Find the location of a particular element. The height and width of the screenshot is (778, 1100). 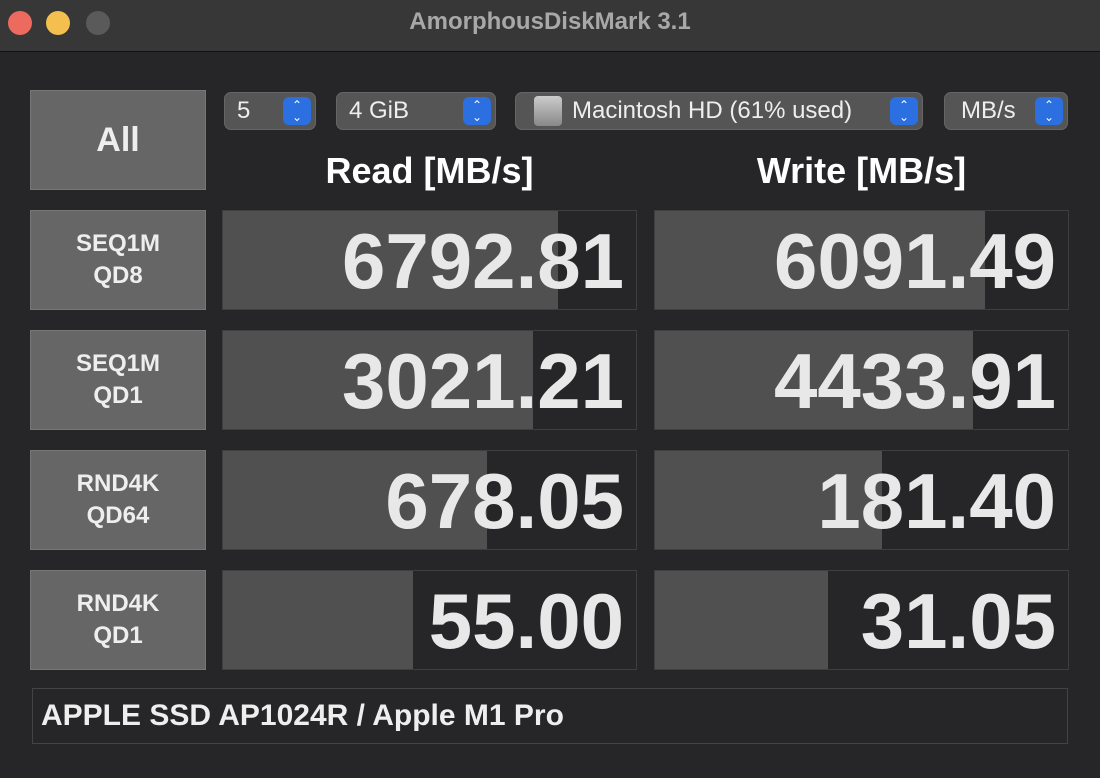

drive-select: Macintosh HD (61% used) ⌃ ⌄ is located at coordinates (719, 111).